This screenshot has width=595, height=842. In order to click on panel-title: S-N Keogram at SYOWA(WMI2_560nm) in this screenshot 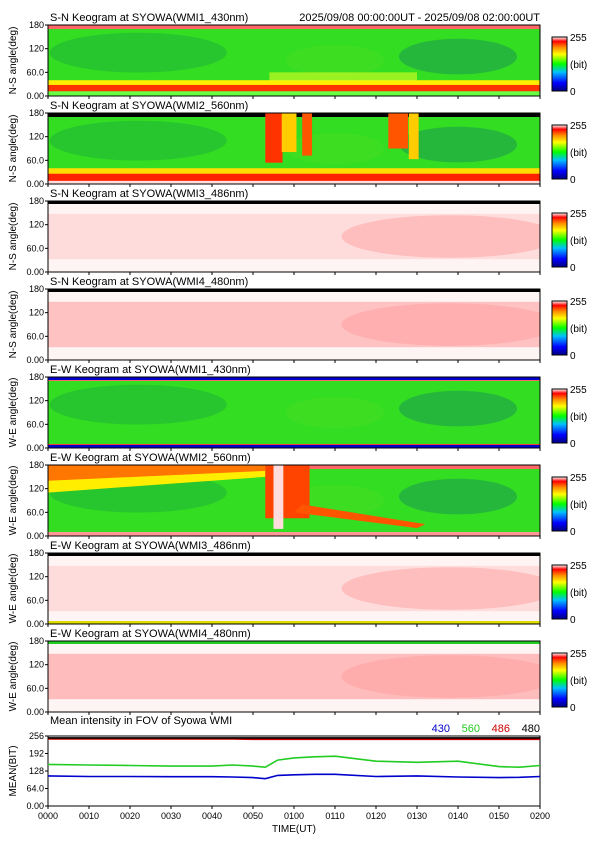, I will do `click(149, 106)`.